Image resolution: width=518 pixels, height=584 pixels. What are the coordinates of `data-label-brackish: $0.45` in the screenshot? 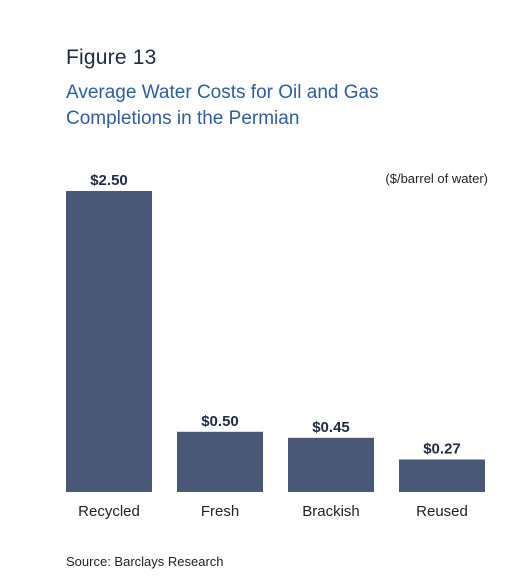 It's located at (331, 427).